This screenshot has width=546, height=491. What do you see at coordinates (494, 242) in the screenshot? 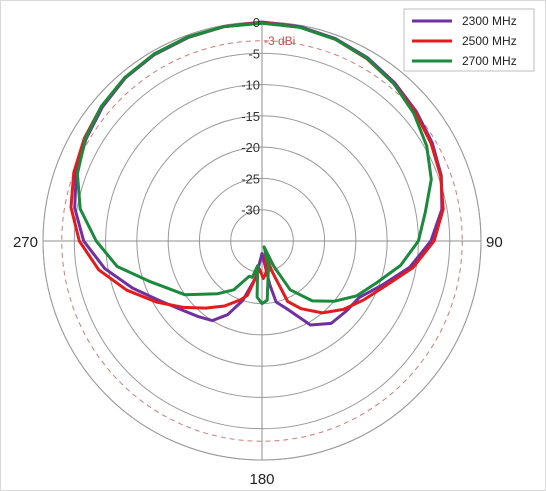
I see `angle-label-90: 90` at bounding box center [494, 242].